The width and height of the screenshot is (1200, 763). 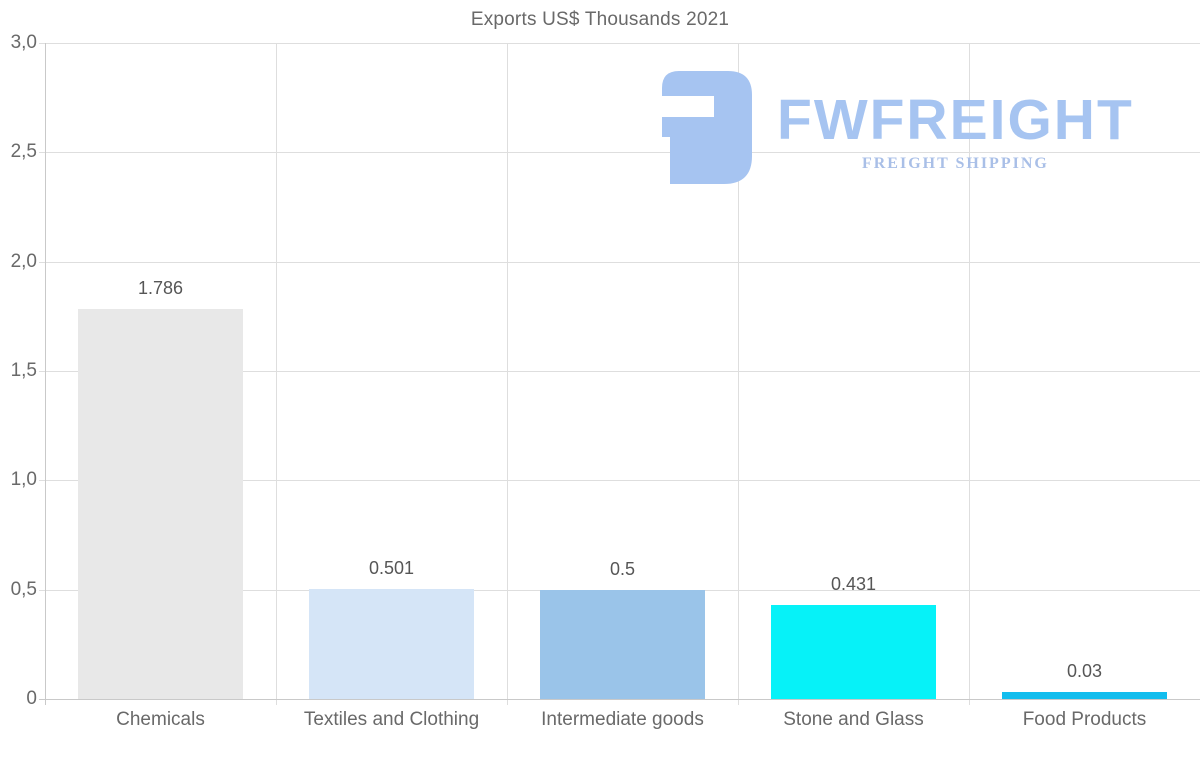 What do you see at coordinates (707, 127) in the screenshot?
I see `freight-logo-icon` at bounding box center [707, 127].